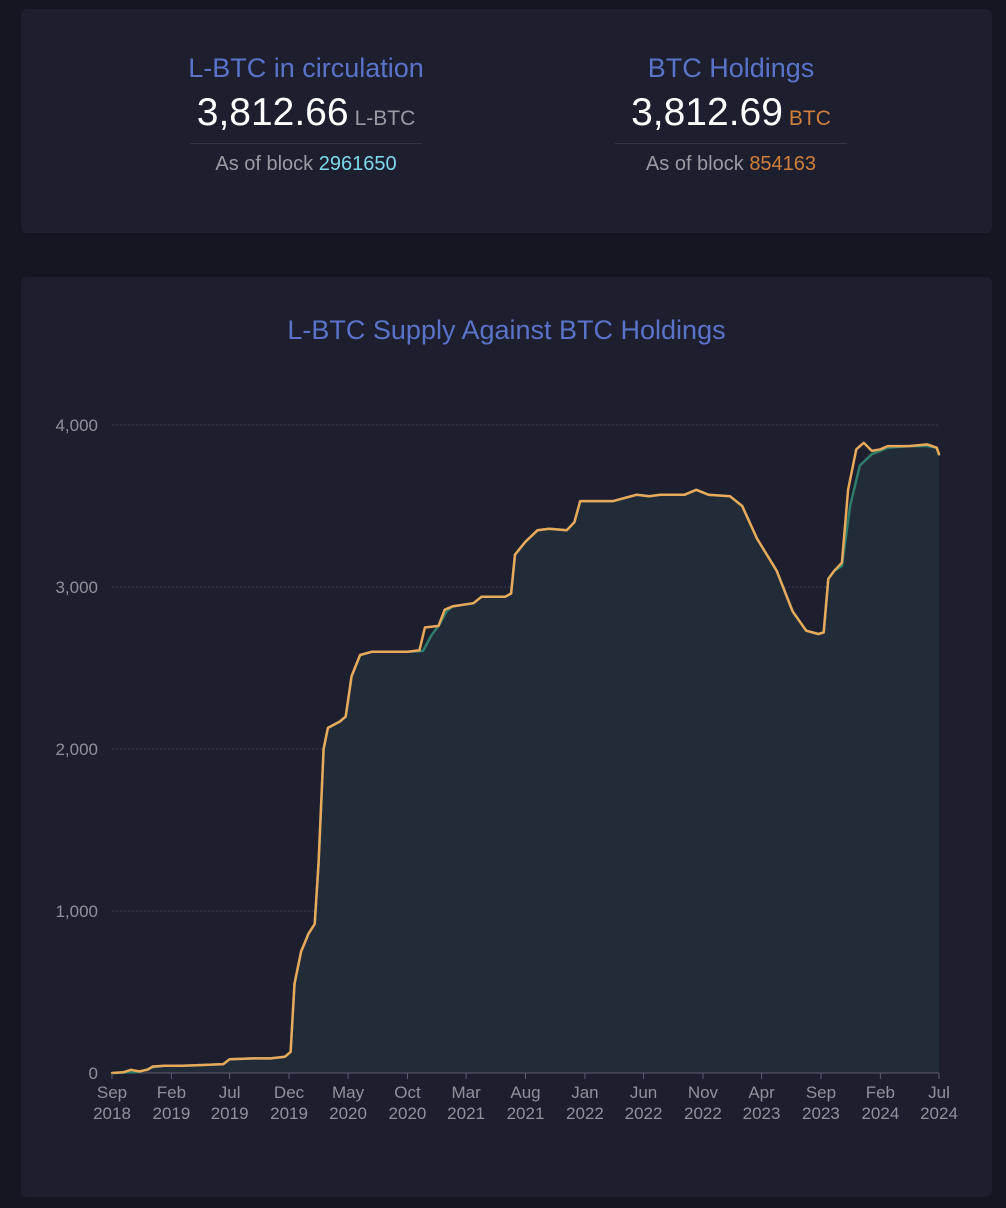 The height and width of the screenshot is (1208, 1006). What do you see at coordinates (264, 164) in the screenshot?
I see `lbtc-block-prefix: As of block` at bounding box center [264, 164].